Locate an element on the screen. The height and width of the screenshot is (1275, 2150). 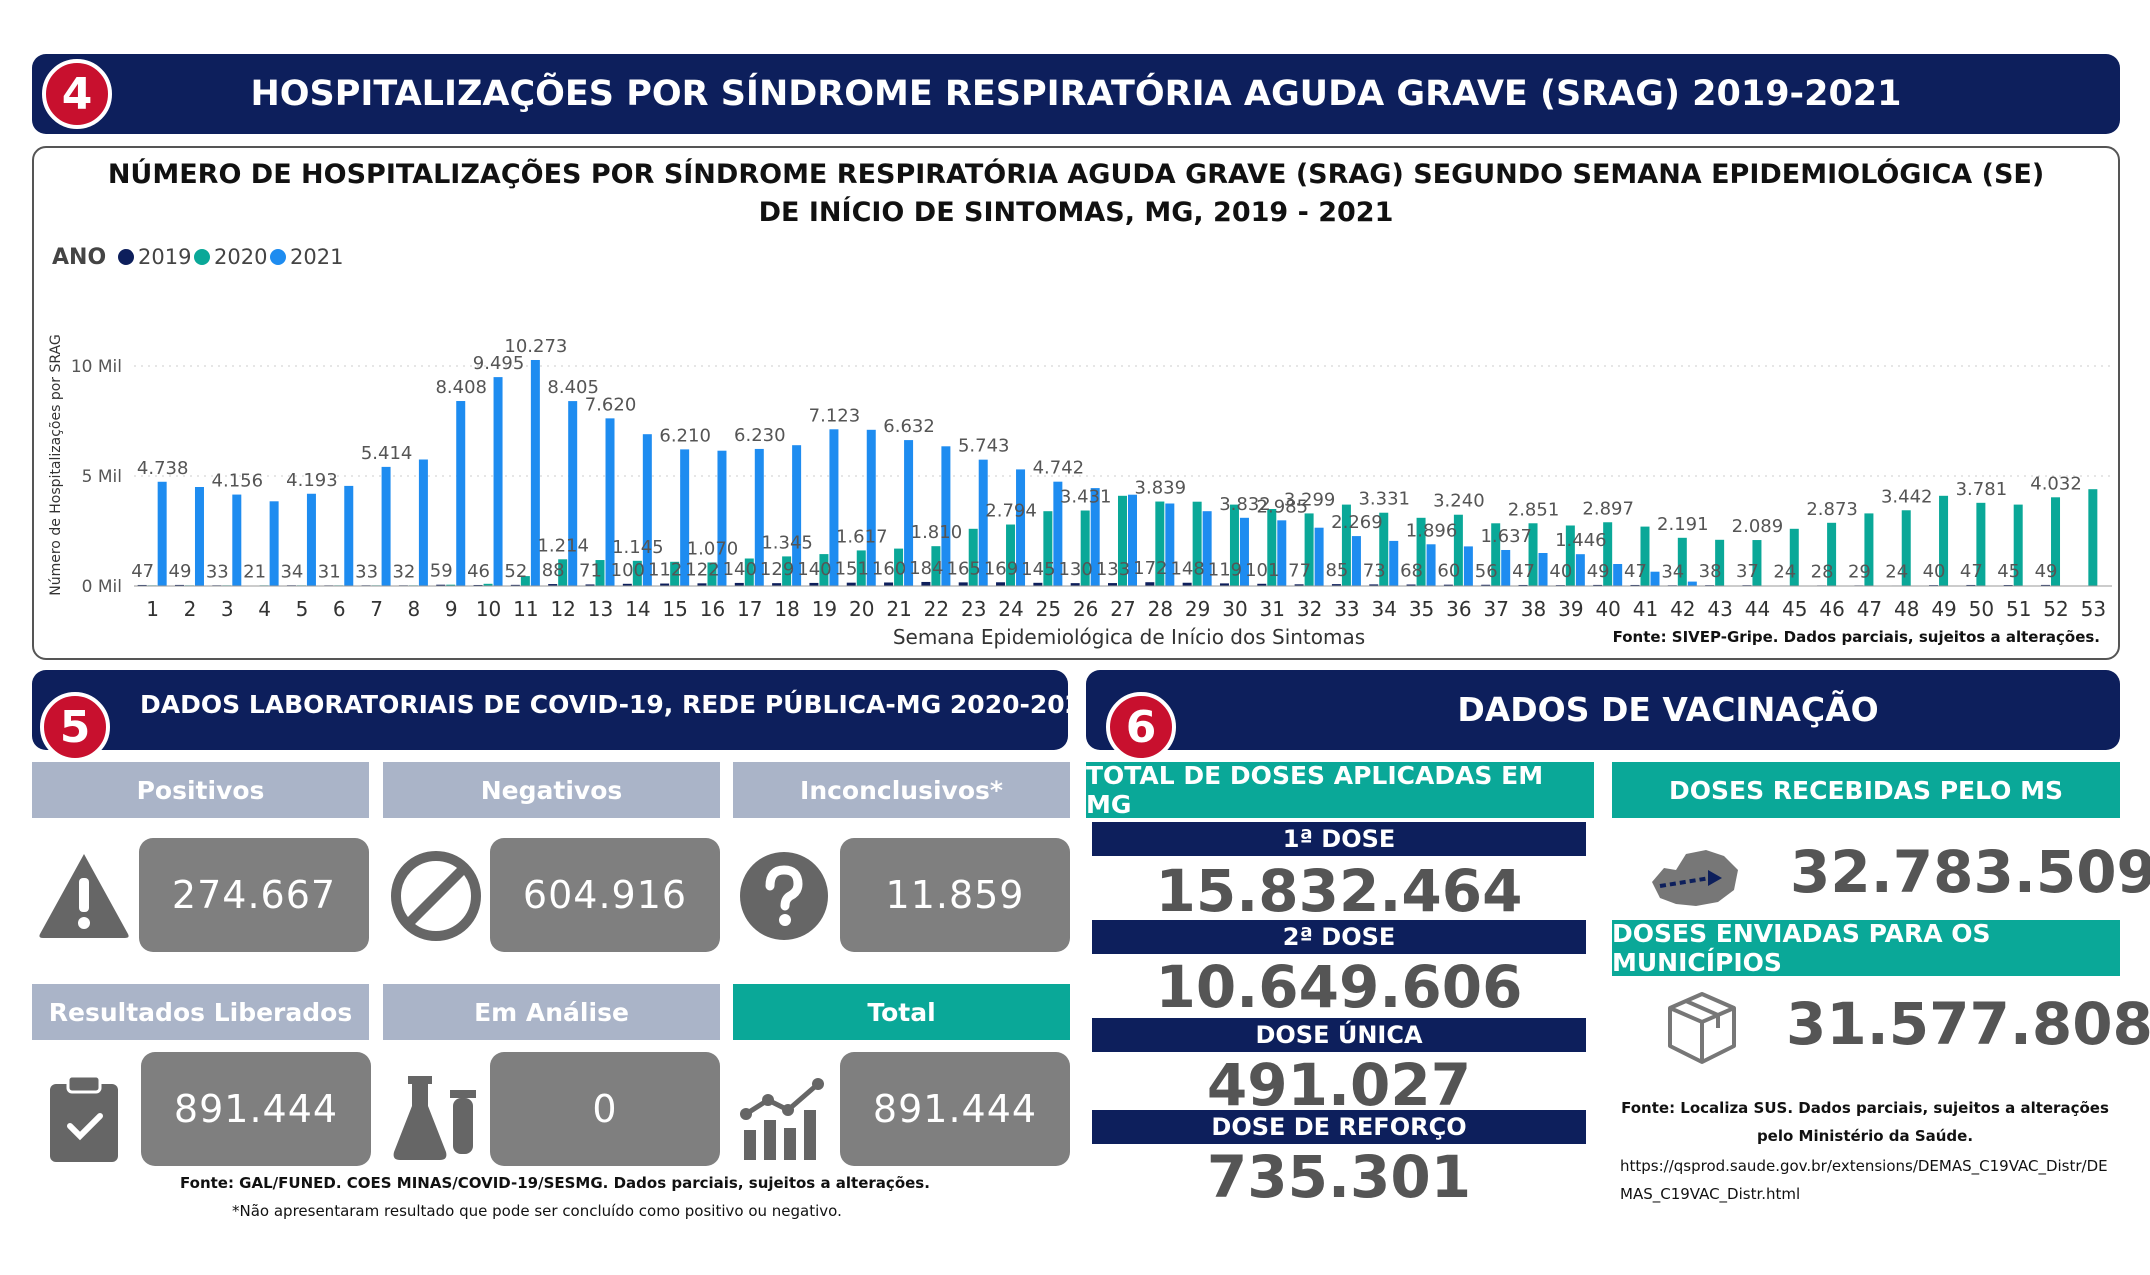
bar-2021-se39 is located at coordinates (1580, 570).